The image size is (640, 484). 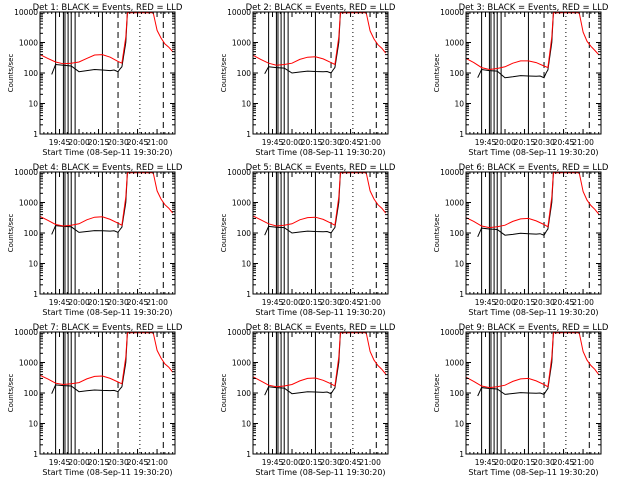 What do you see at coordinates (321, 8) in the screenshot?
I see `panel-title: Det 2: BLACK = Events, RED = LLD` at bounding box center [321, 8].